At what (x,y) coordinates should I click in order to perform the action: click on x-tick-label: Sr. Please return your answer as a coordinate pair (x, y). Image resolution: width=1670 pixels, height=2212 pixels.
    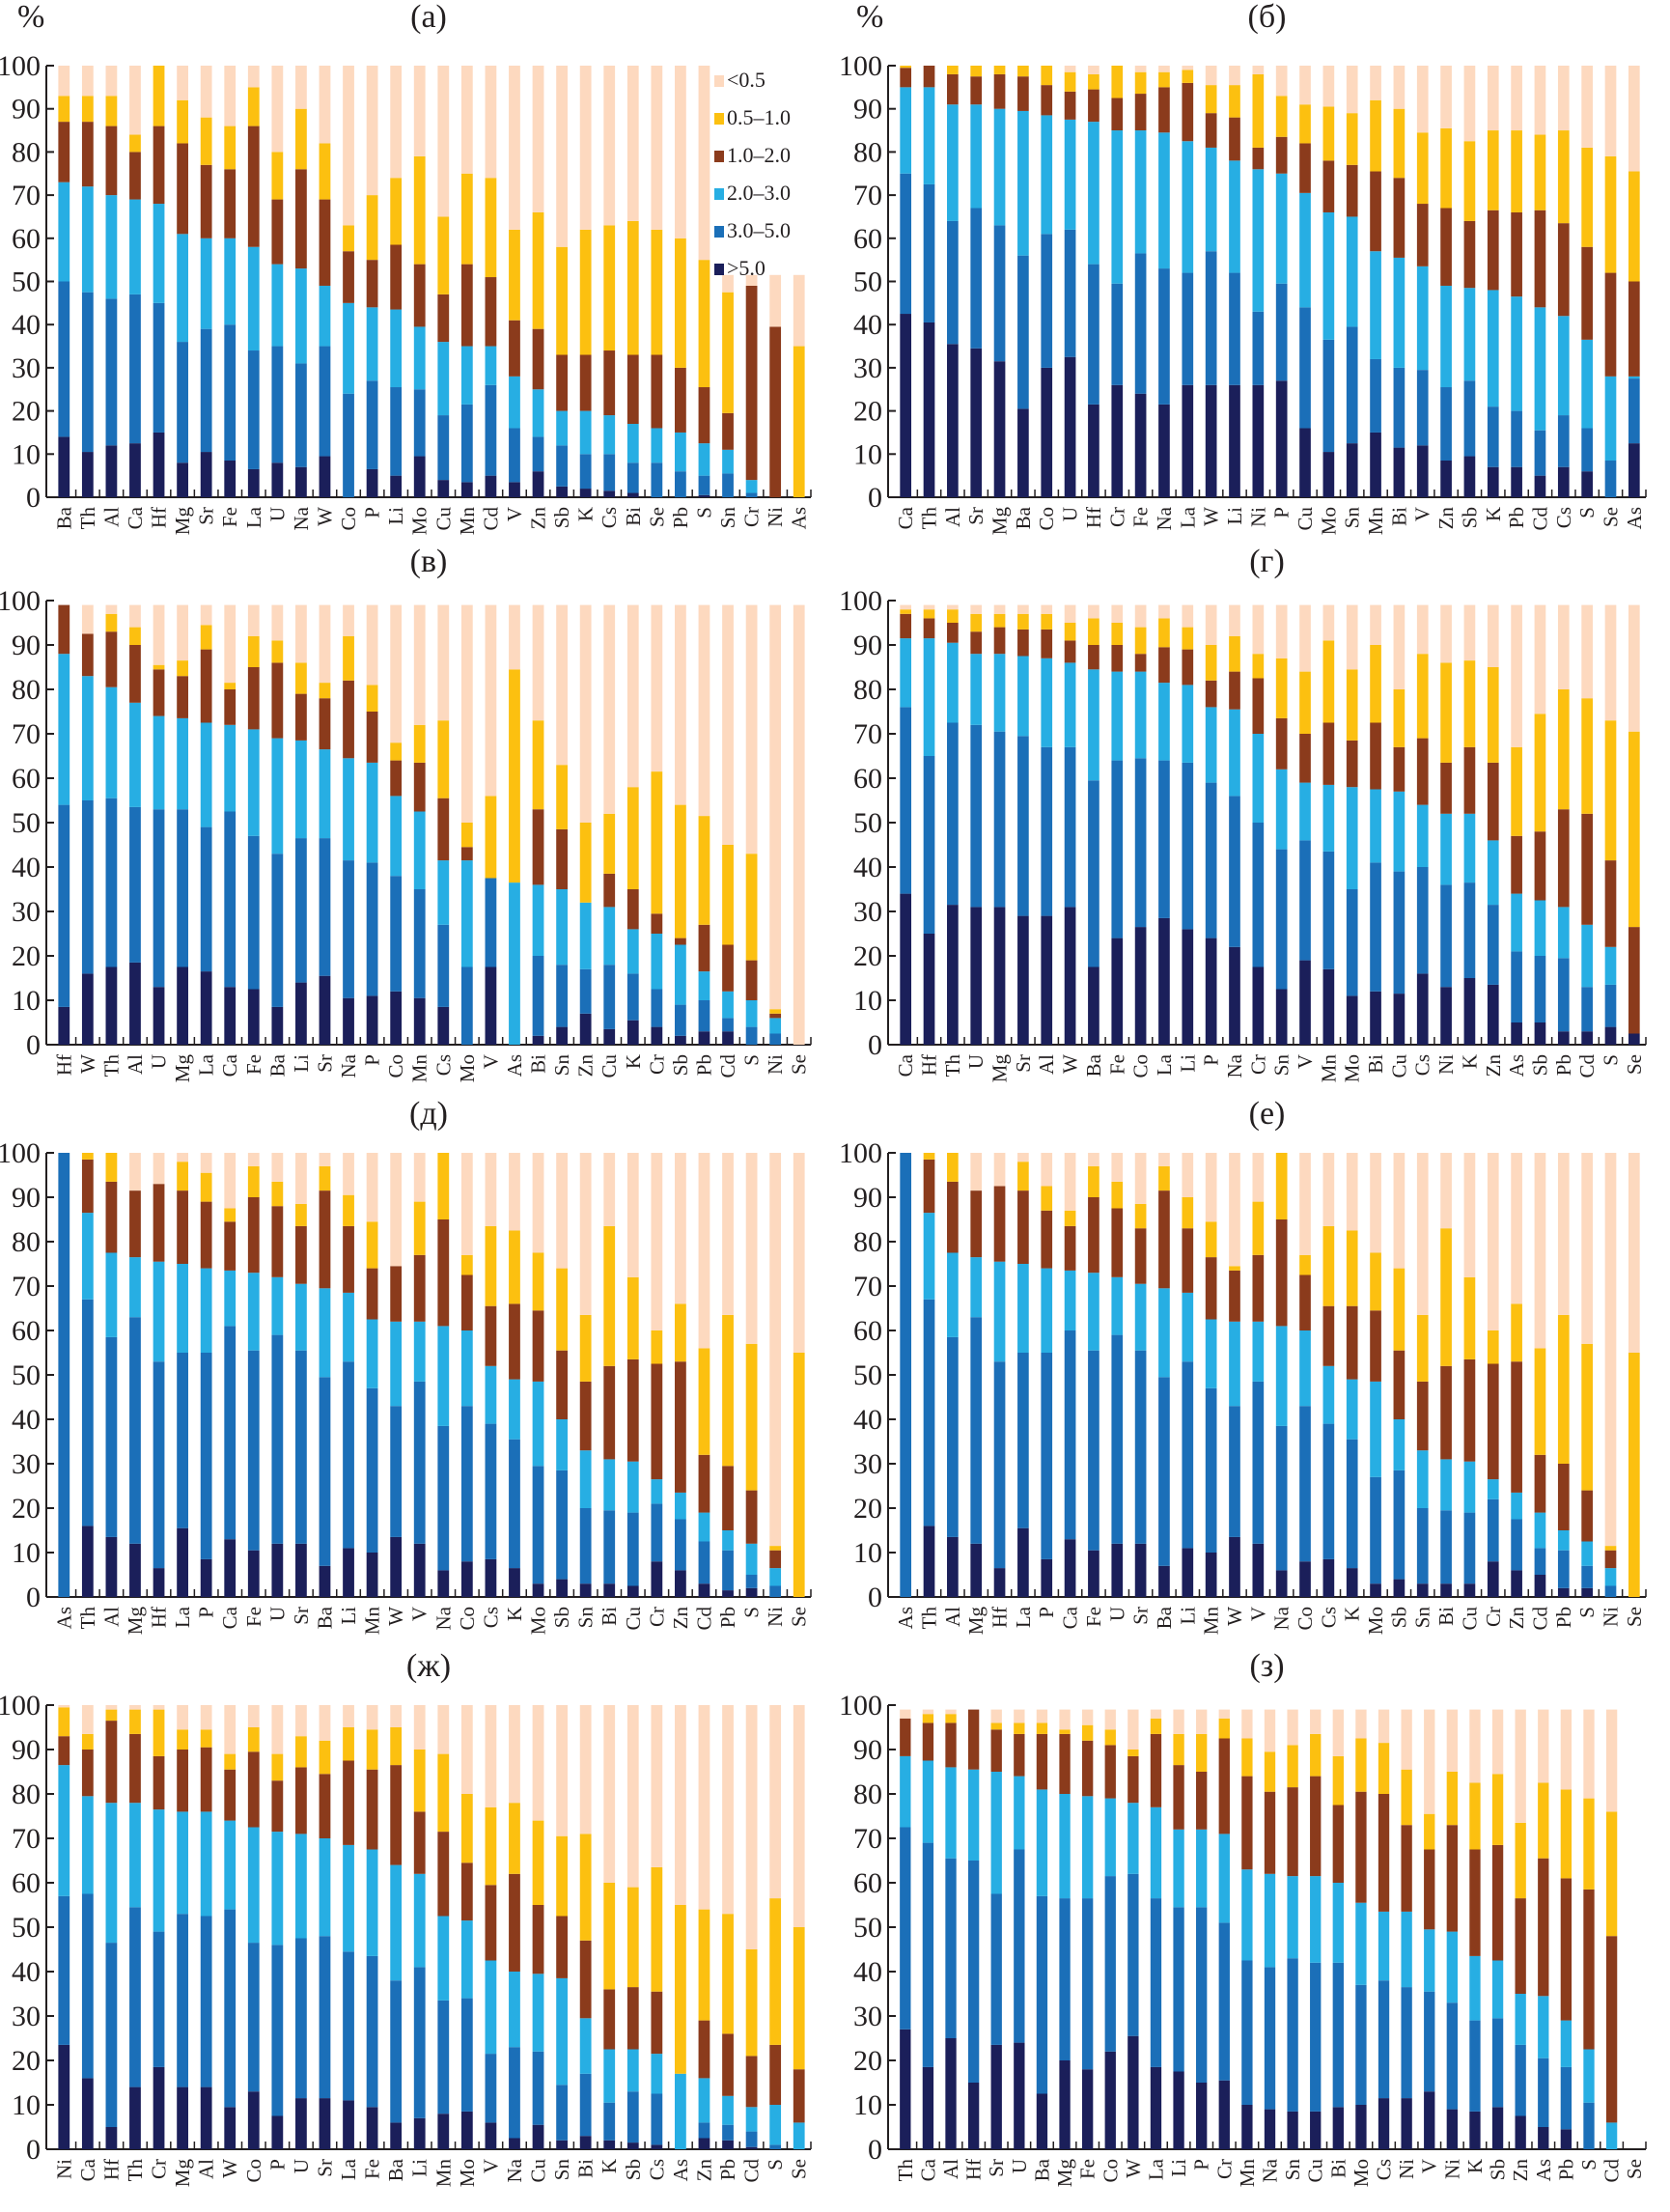
    Looking at the image, I should click on (207, 516).